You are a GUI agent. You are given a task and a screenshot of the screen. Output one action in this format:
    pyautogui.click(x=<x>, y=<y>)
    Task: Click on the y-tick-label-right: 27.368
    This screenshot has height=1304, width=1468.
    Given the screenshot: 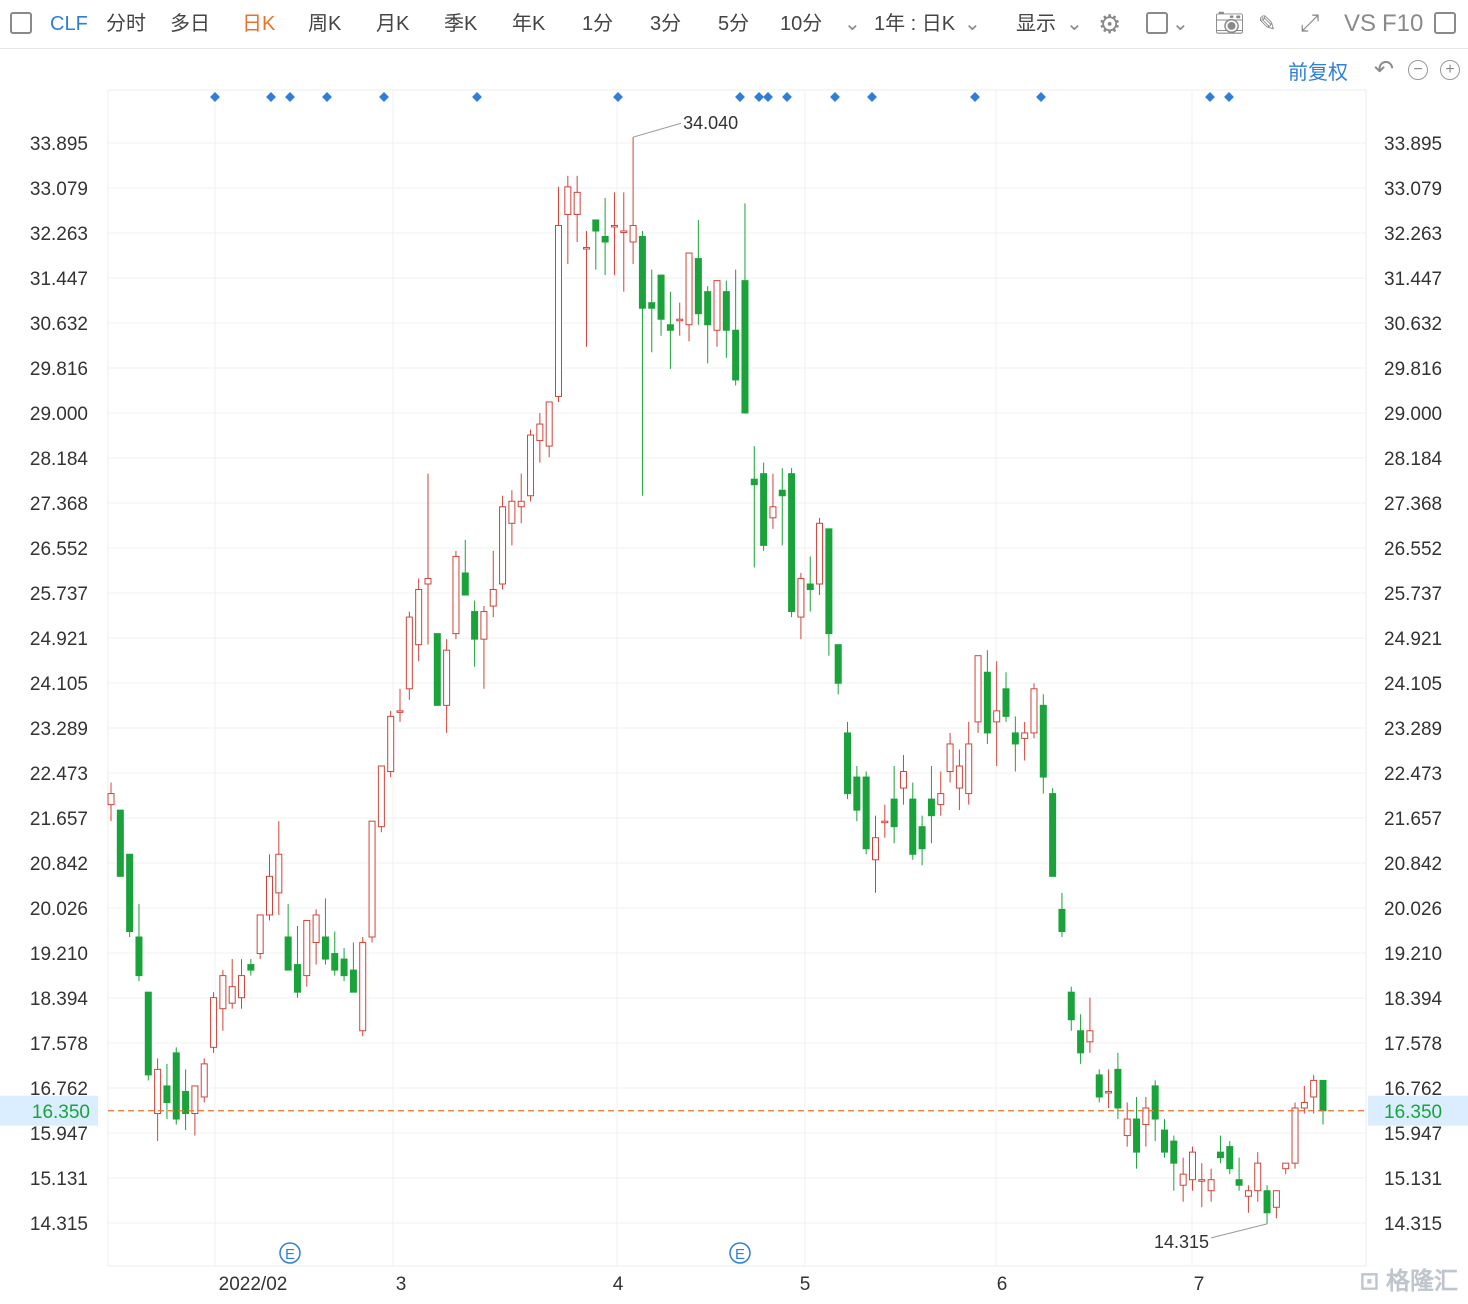 What is the action you would take?
    pyautogui.click(x=1413, y=504)
    